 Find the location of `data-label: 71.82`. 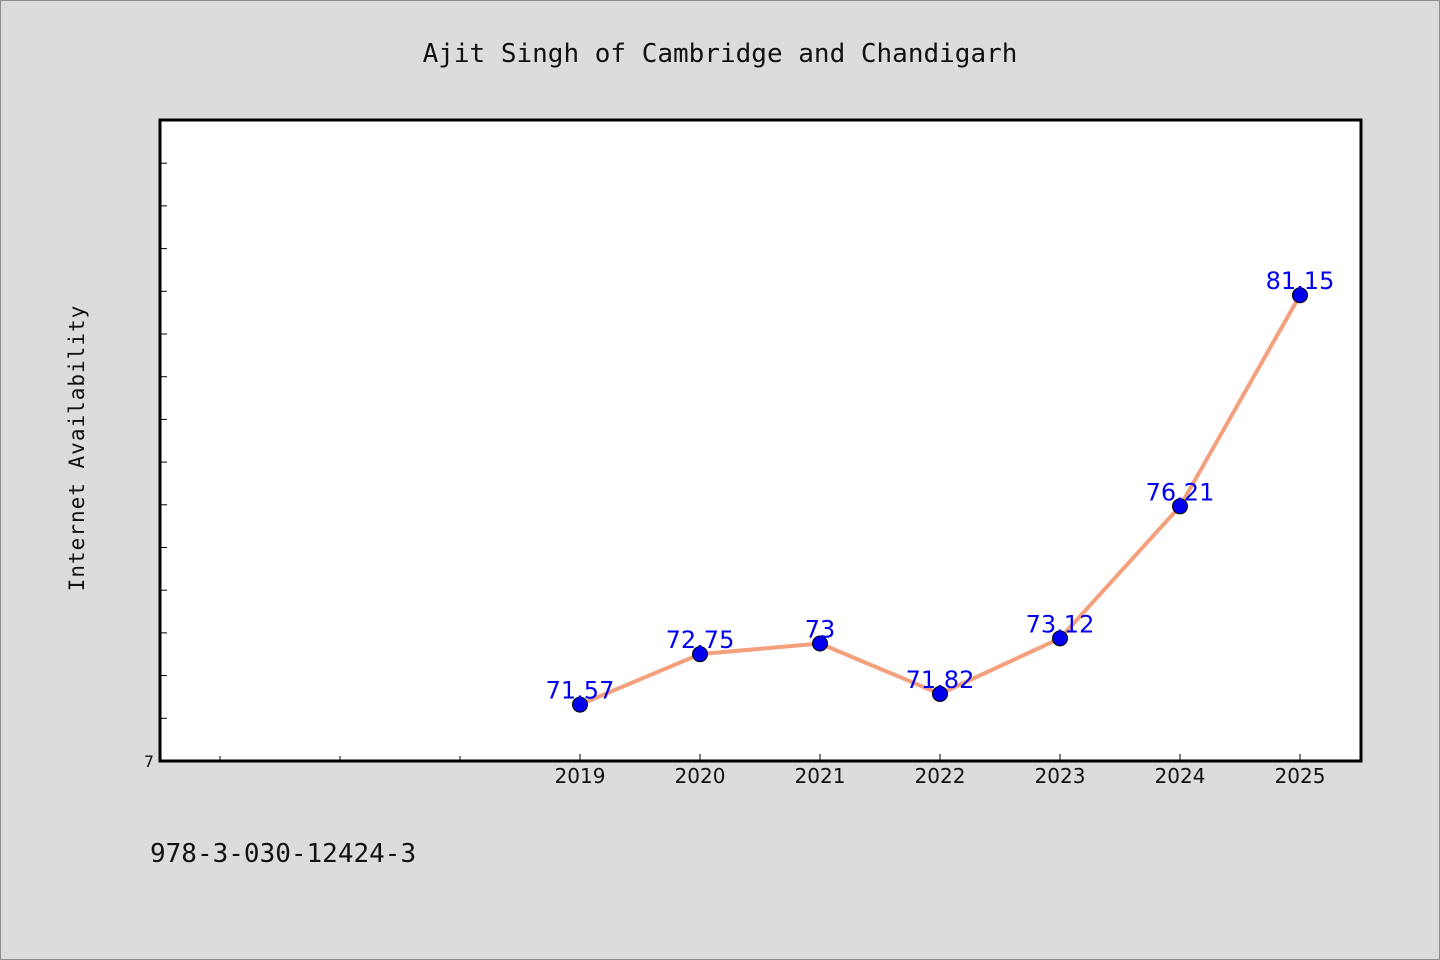

data-label: 71.82 is located at coordinates (940, 680).